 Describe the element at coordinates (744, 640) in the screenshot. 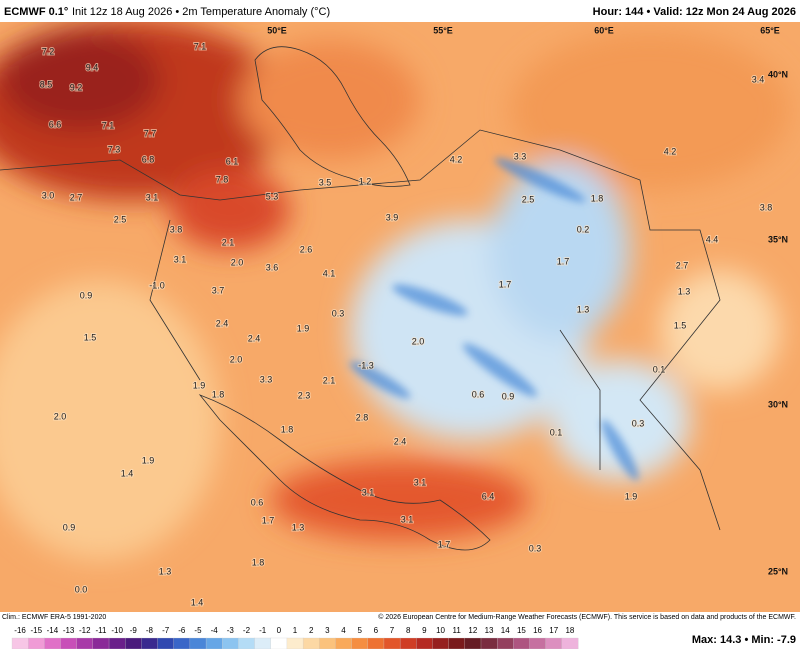

I see `extremes: Max: 14.3 • Min: -7.9` at that location.